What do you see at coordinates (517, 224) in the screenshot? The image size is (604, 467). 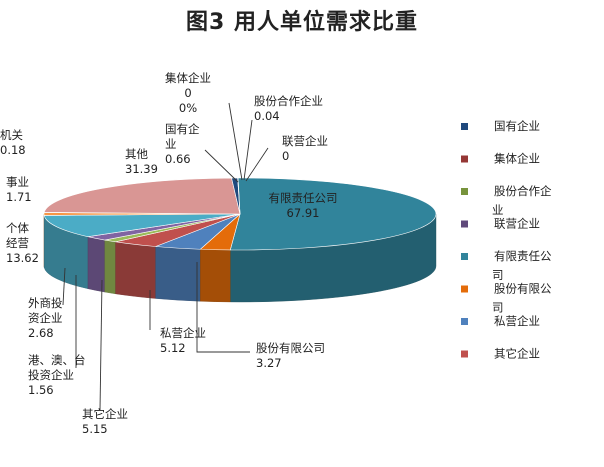 I see `legend-label-3: 联营企业` at bounding box center [517, 224].